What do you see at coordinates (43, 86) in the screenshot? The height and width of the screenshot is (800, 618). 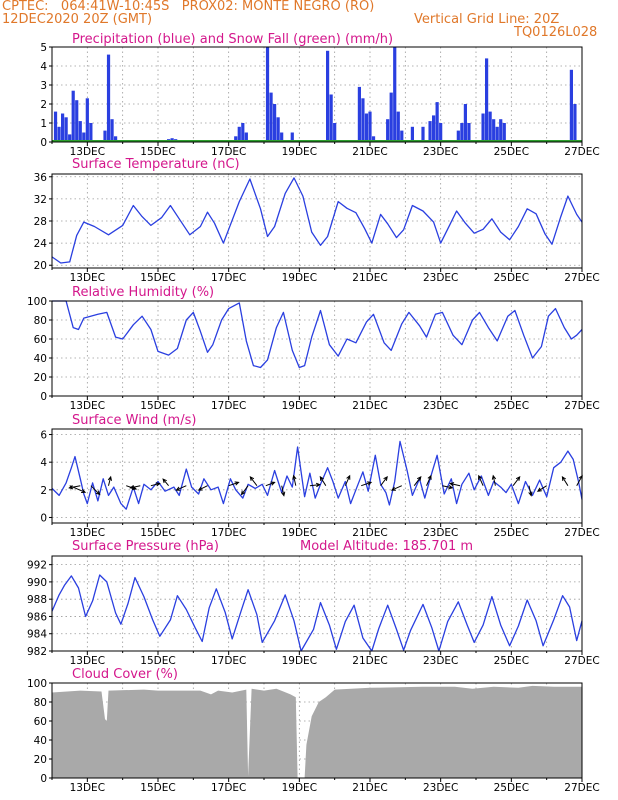 I see `y-tick-label: 3` at bounding box center [43, 86].